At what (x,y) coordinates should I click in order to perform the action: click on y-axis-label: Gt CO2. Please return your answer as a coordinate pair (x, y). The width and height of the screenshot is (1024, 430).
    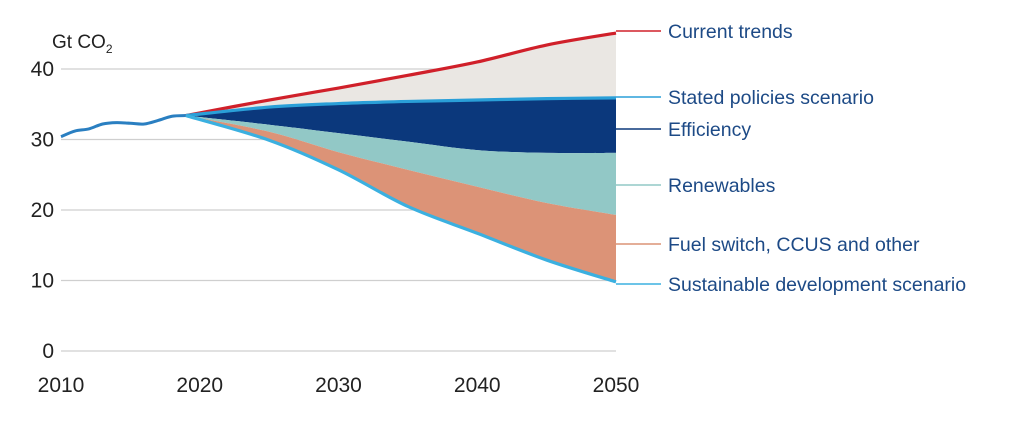
    Looking at the image, I should click on (82, 44).